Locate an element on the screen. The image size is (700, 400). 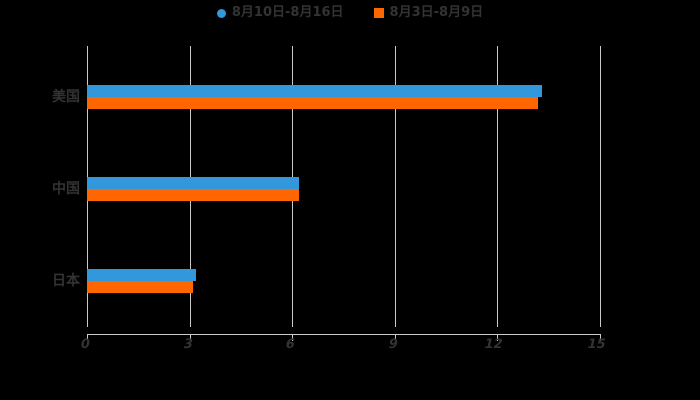
bar-series0-cat0 is located at coordinates (314, 91).